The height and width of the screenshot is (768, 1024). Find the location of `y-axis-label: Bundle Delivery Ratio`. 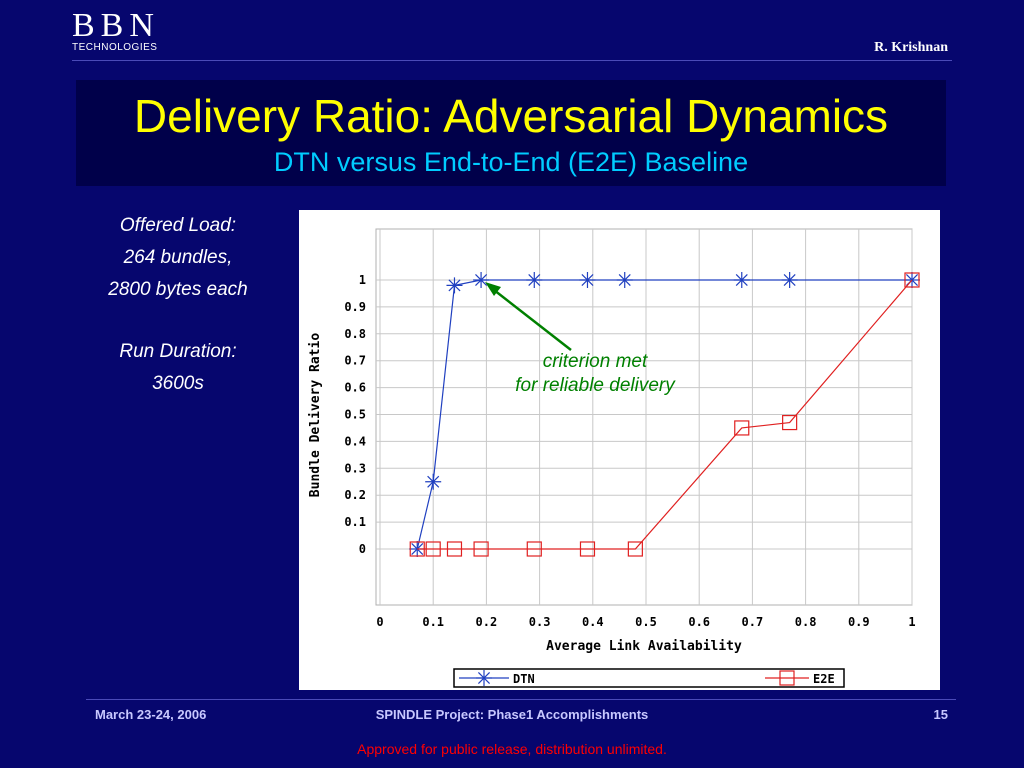

y-axis-label: Bundle Delivery Ratio is located at coordinates (315, 415).